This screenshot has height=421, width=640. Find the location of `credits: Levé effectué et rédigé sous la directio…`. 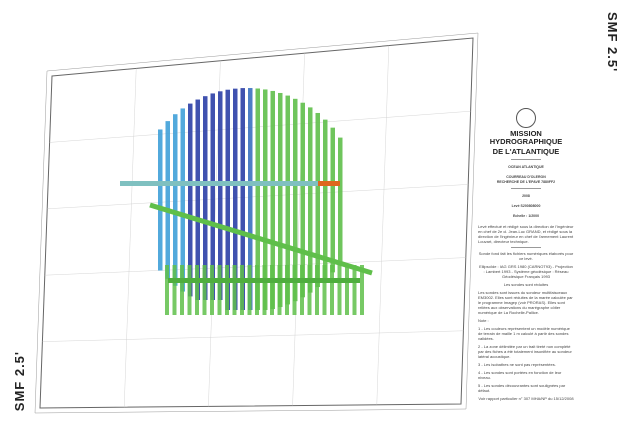

credits: Levé effectué et rédigé sous la directio… is located at coordinates (526, 234).